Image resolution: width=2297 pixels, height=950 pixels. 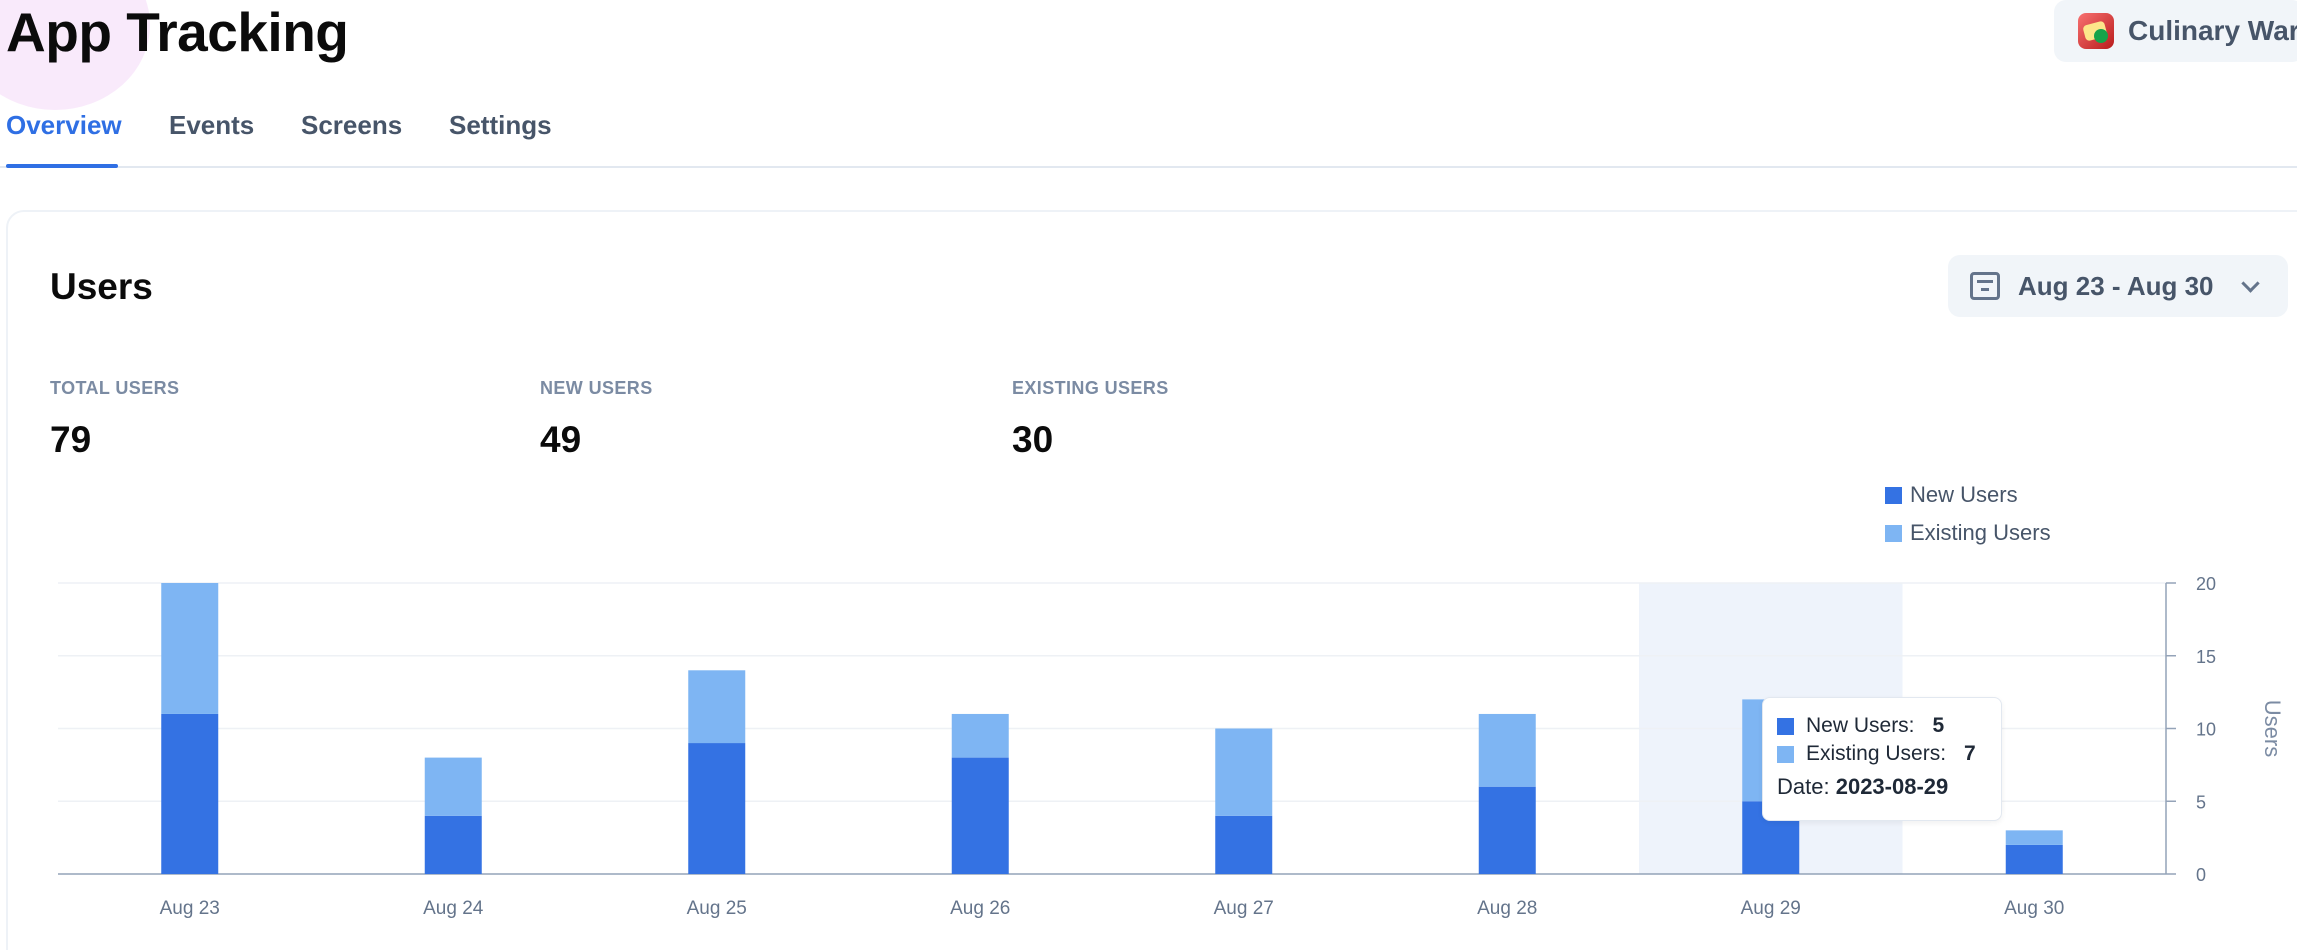 I want to click on tooltip-row-new-users: New Users: 5, so click(x=1882, y=726).